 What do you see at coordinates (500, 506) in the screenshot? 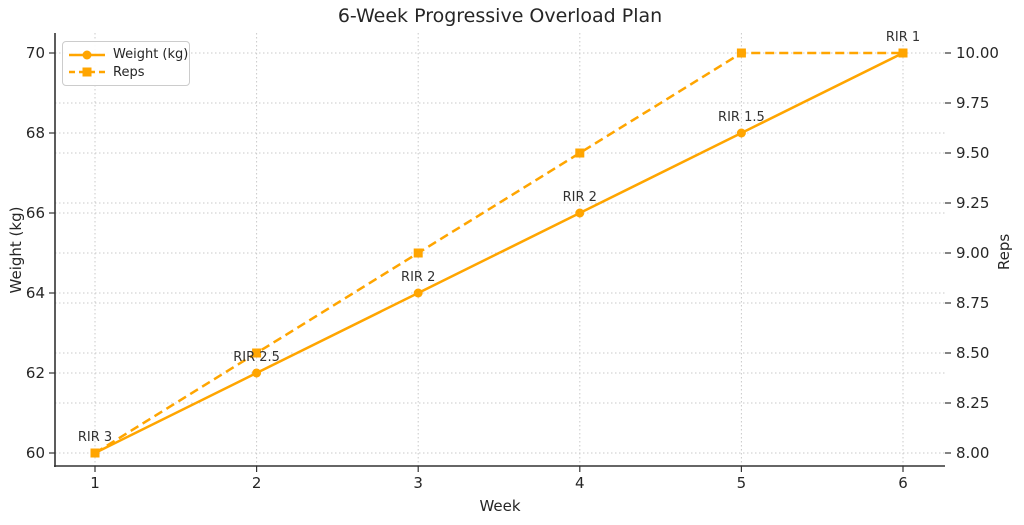
I see `x-axis-title: Week` at bounding box center [500, 506].